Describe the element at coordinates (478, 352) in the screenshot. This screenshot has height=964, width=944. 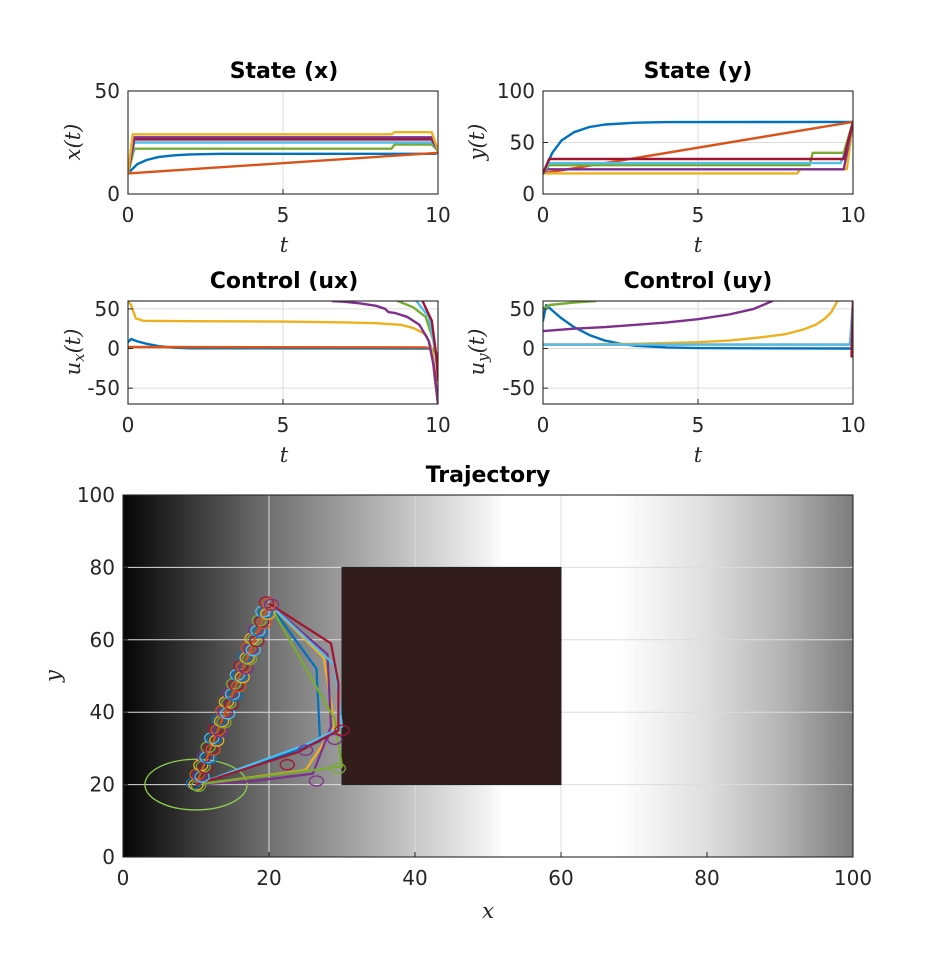
I see `control-uy-ylabel: uy(t)` at that location.